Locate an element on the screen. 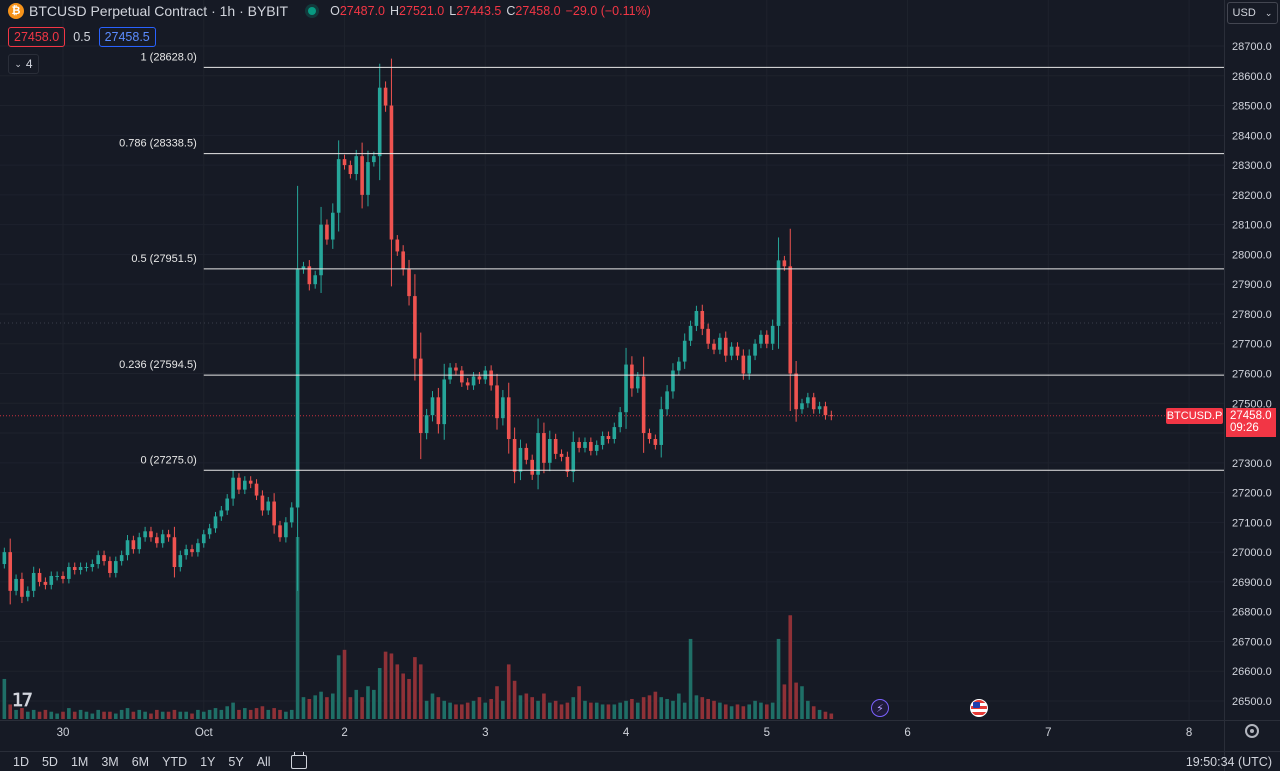 This screenshot has height=771, width=1280. range-1y-button: 1Y is located at coordinates (208, 761).